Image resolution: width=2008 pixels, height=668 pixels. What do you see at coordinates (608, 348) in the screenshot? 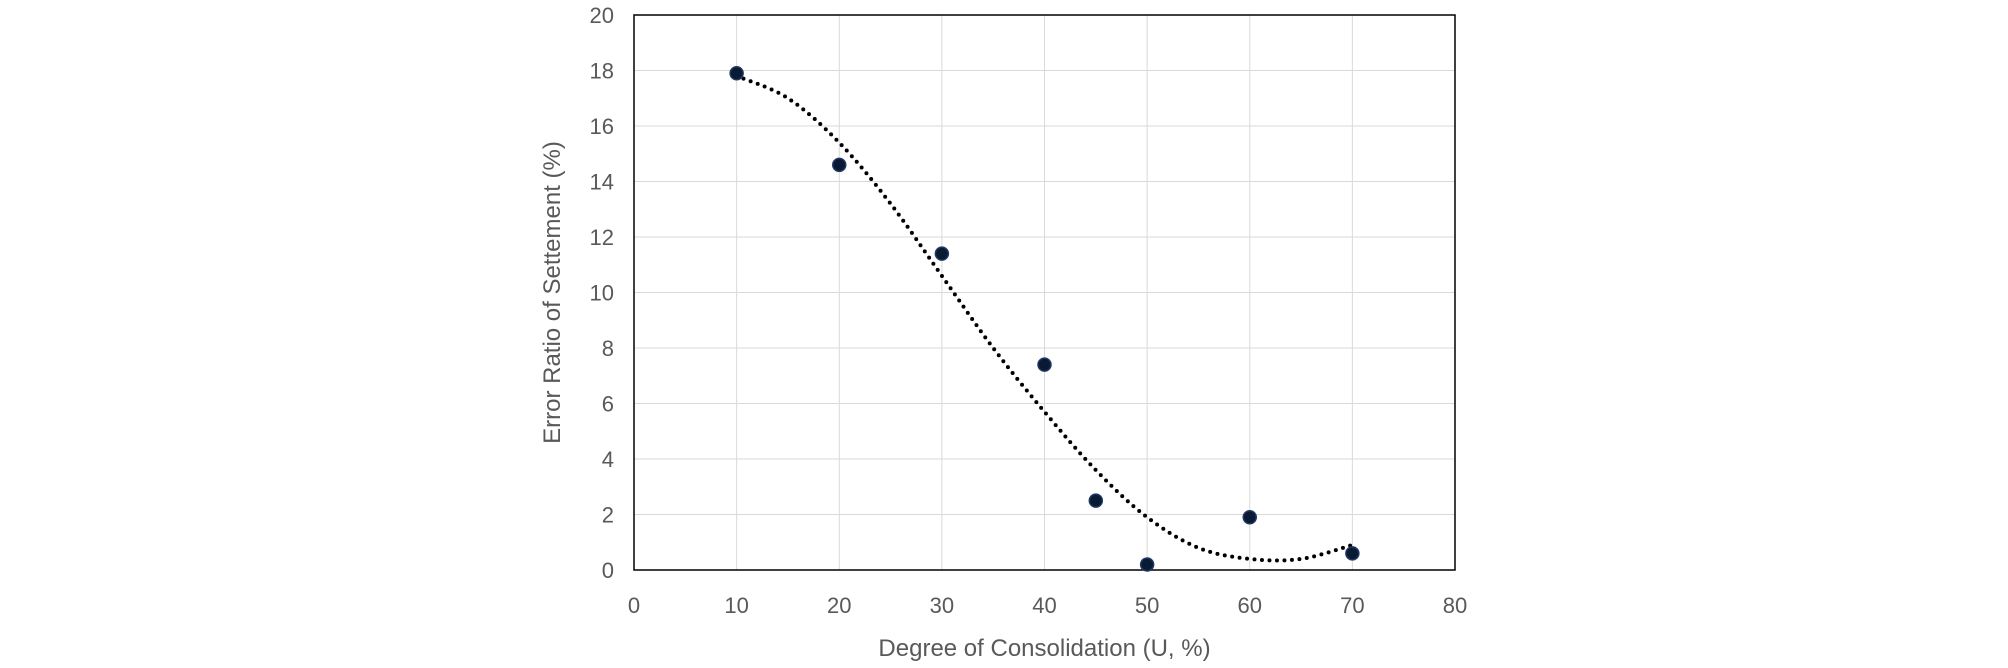
I see `y-tick-label: 8` at bounding box center [608, 348].